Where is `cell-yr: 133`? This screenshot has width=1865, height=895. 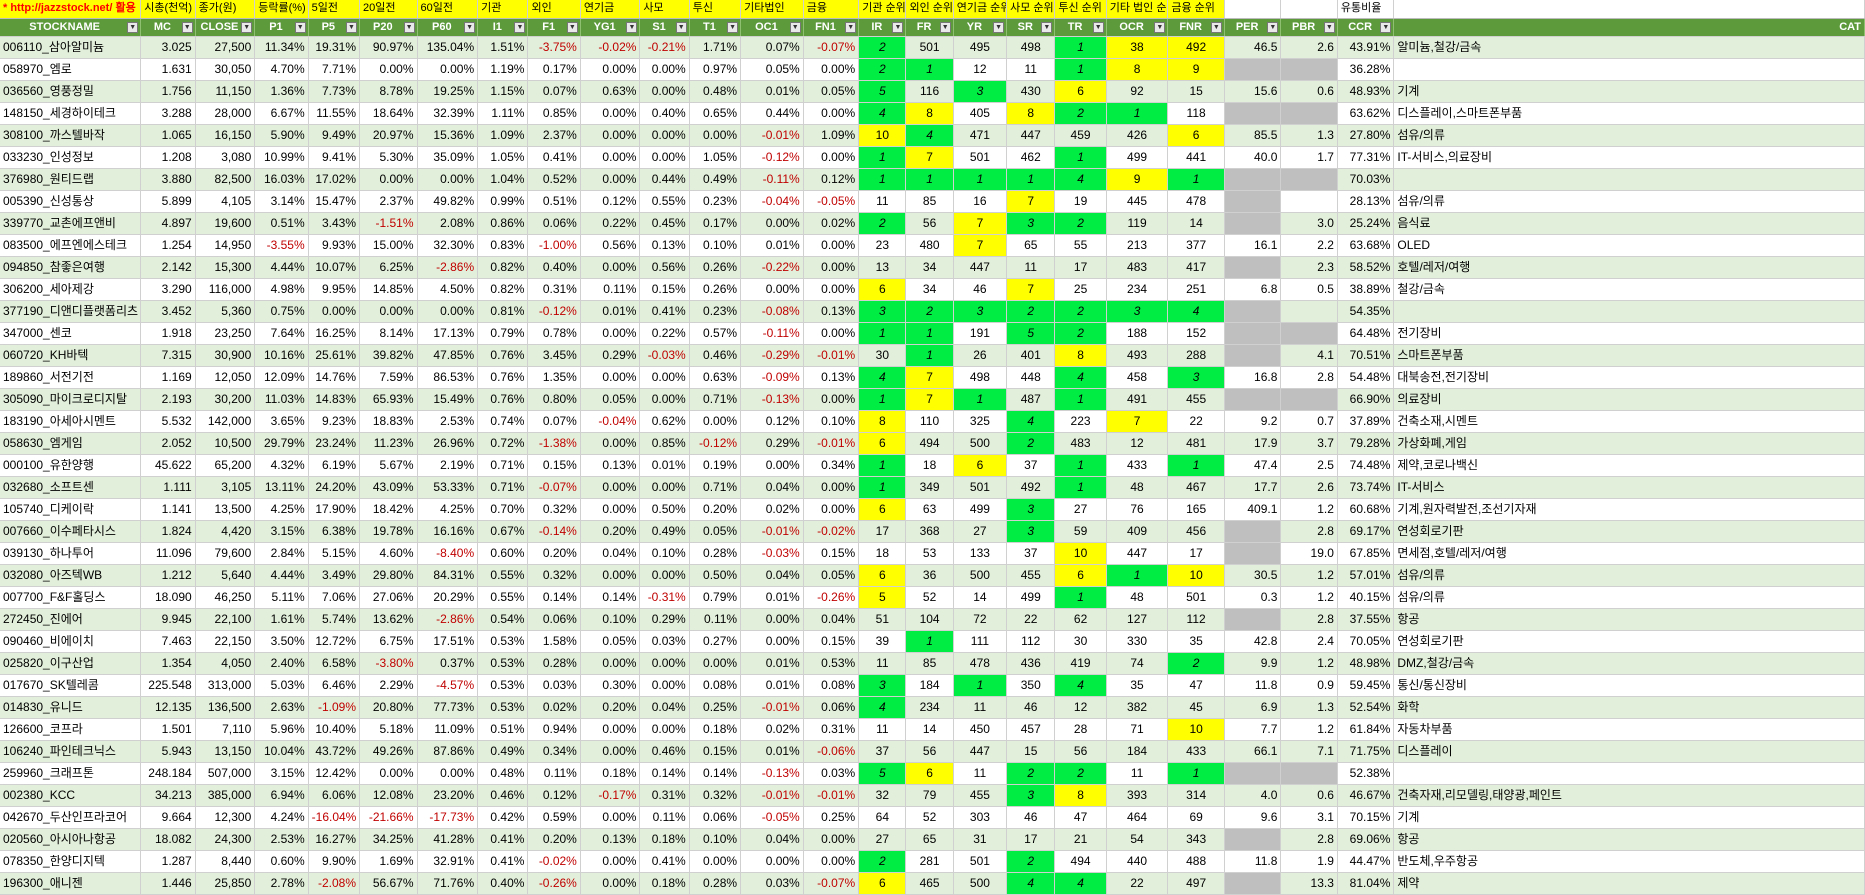
cell-yr: 133 is located at coordinates (980, 553).